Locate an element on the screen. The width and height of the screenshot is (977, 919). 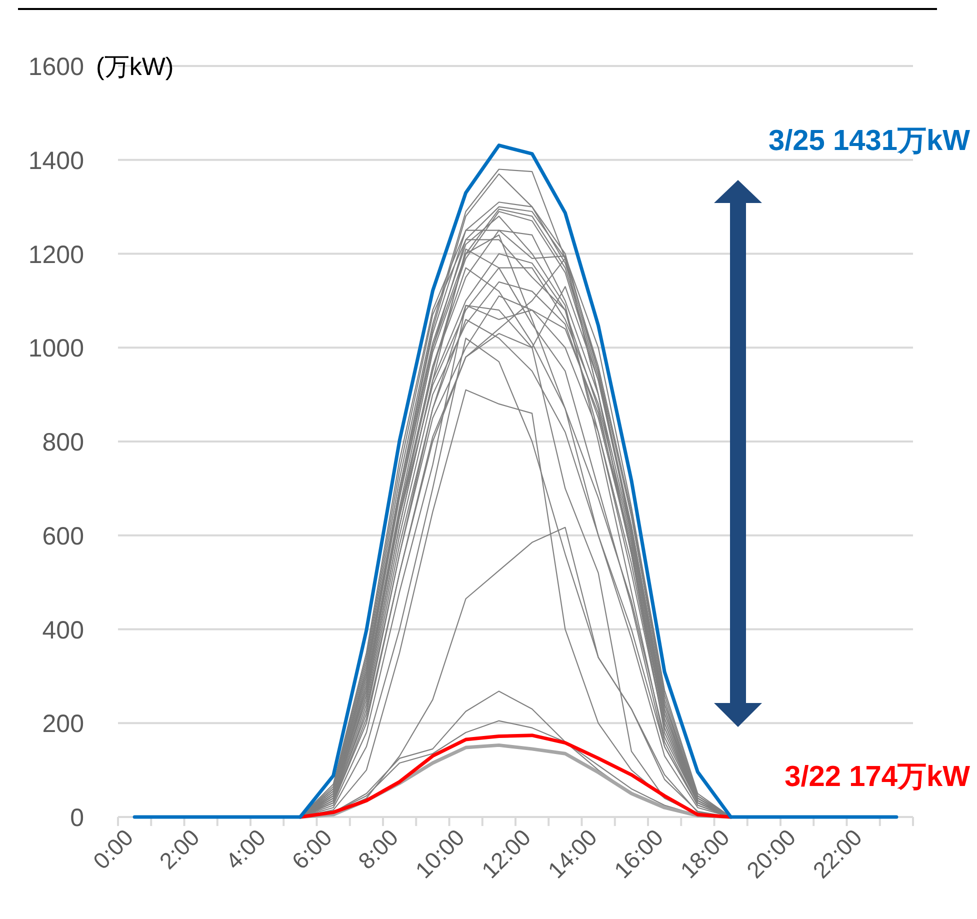
x-tick-label: 4:00 is located at coordinates (245, 849).